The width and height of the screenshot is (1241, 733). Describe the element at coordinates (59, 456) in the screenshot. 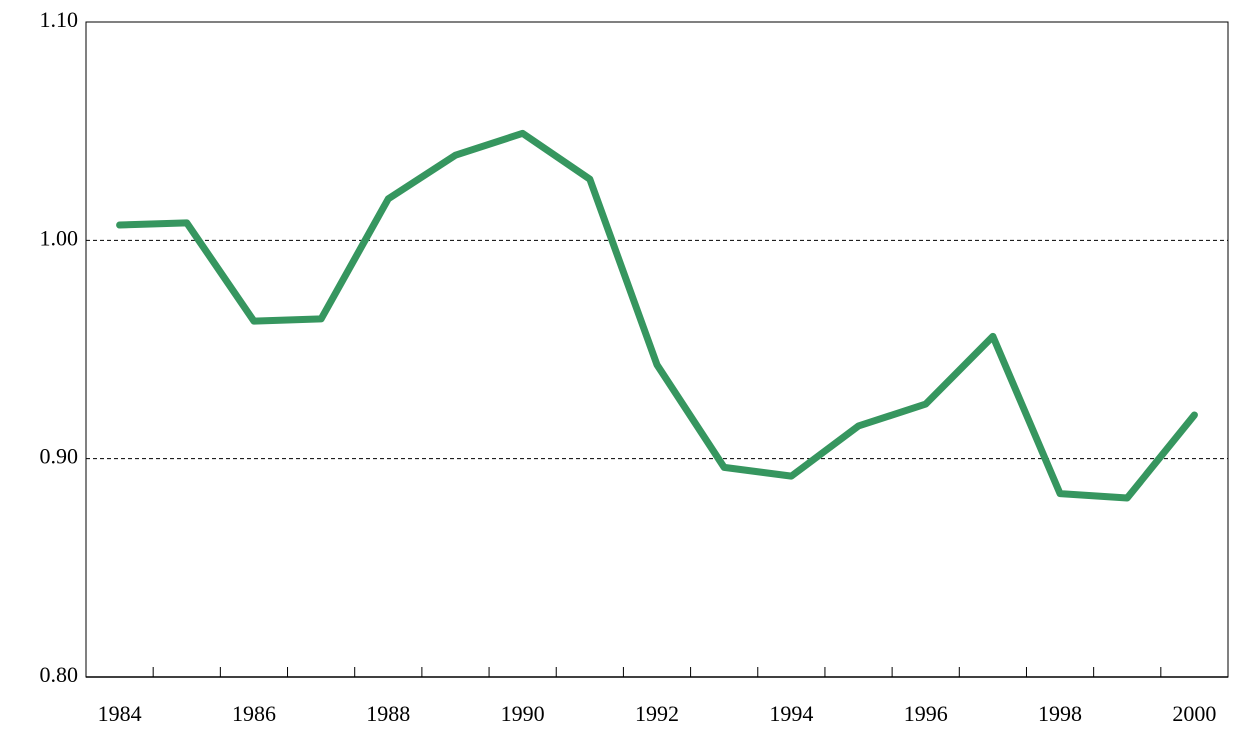

I see `y-tick-label: 0.90` at that location.